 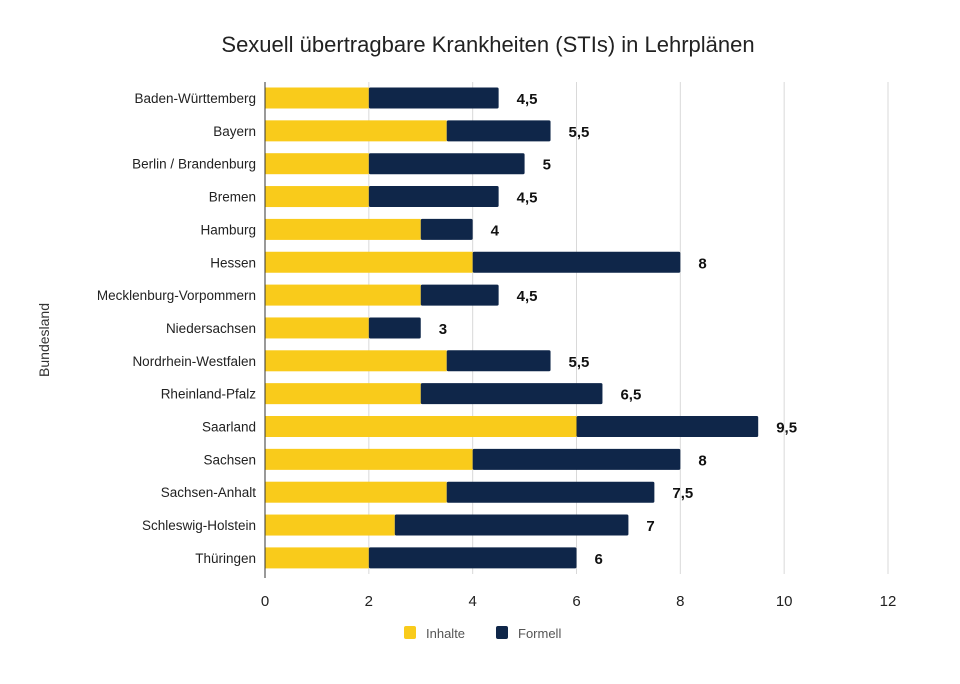 I want to click on x-tick-label: 10, so click(x=784, y=601).